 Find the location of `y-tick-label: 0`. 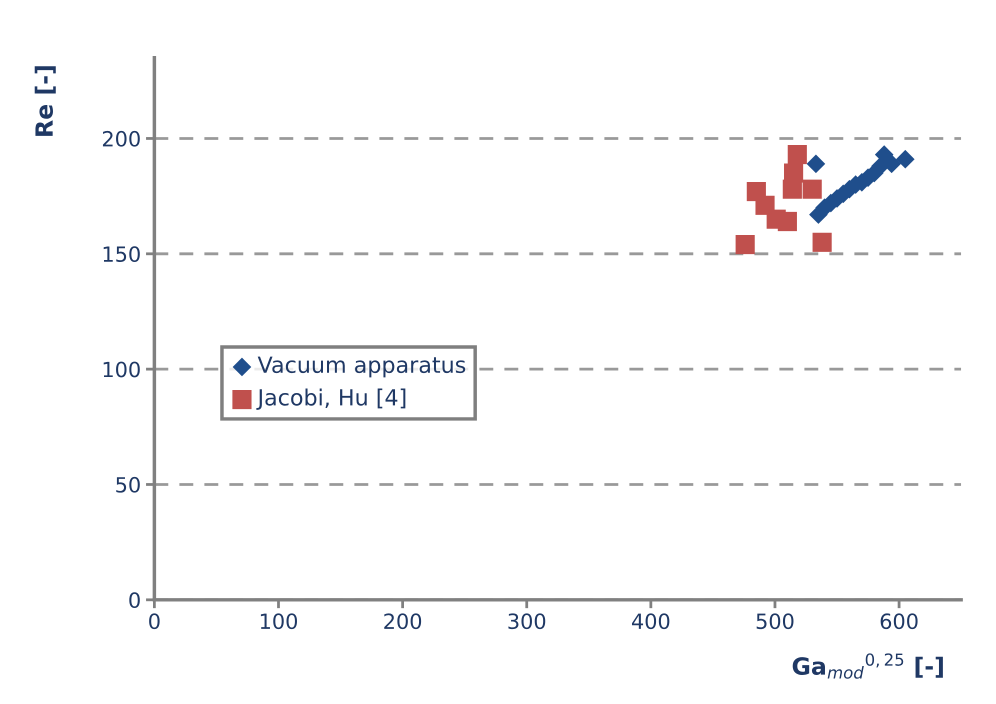

y-tick-label: 0 is located at coordinates (134, 600).